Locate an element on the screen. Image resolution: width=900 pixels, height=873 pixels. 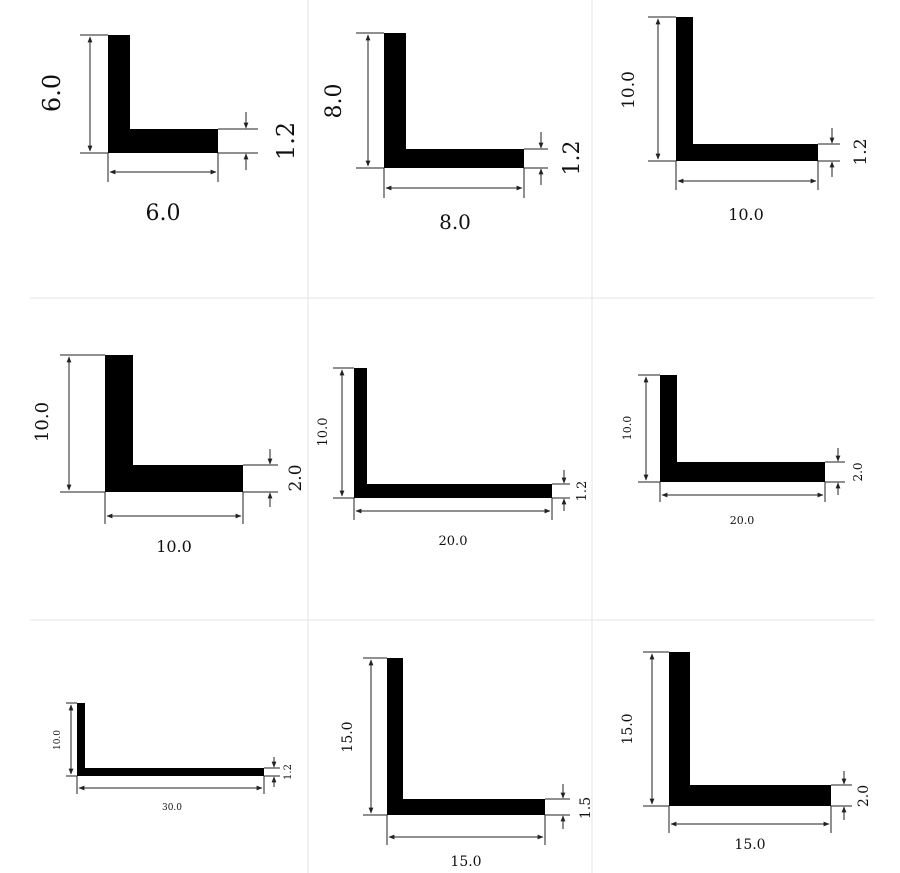
horizontal-leg-label: 30.0 is located at coordinates (172, 808).